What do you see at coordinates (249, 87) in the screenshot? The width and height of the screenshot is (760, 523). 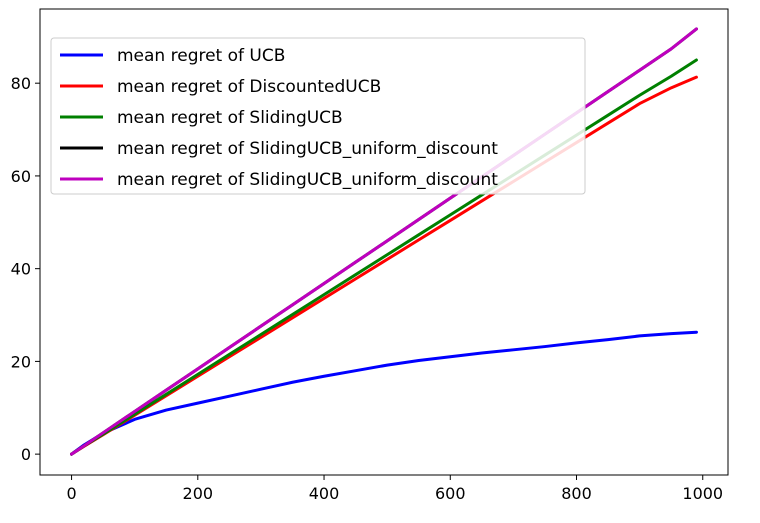 I see `legend-label-2: mean regret of DiscountedUCB` at bounding box center [249, 87].